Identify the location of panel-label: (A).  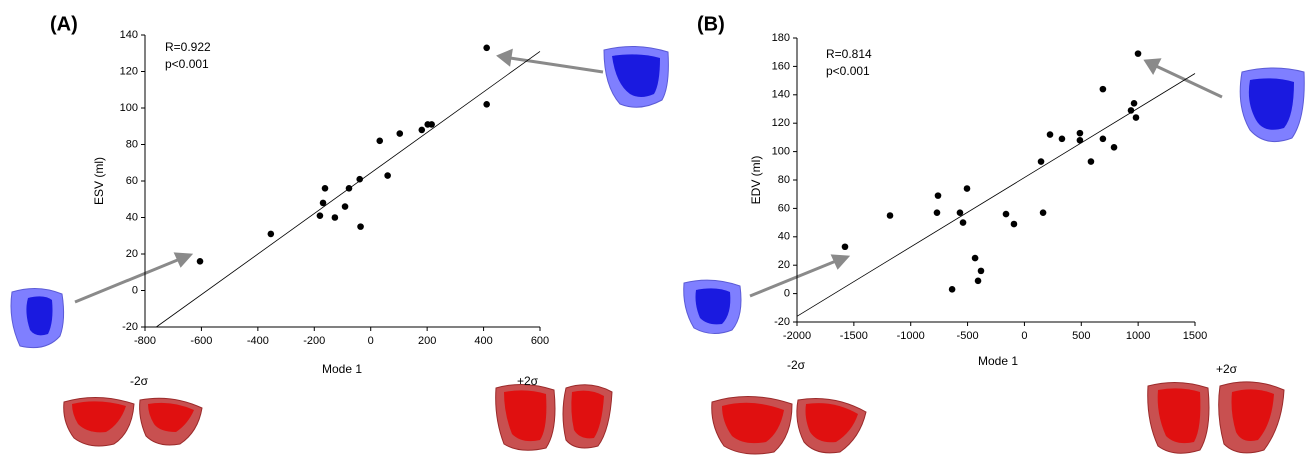
(64, 24).